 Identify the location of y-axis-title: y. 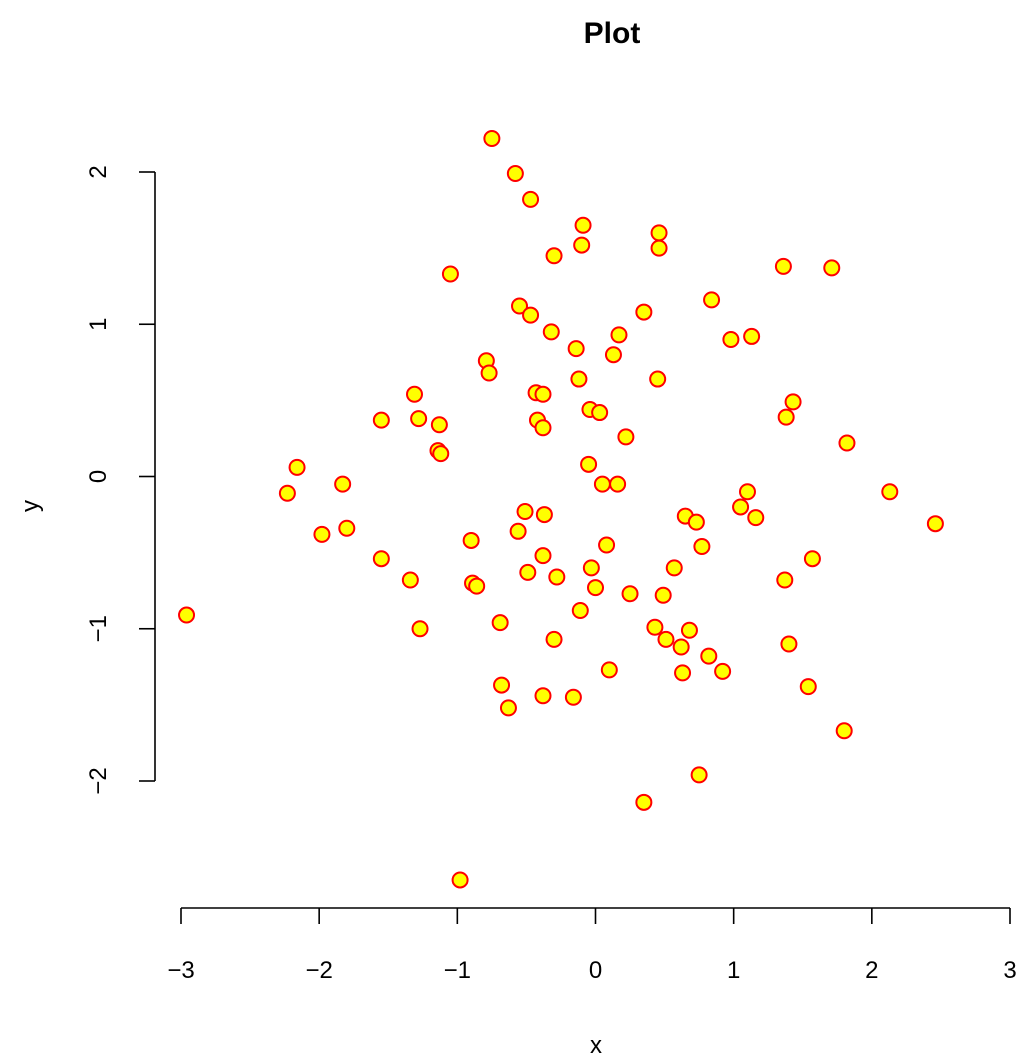
(30, 506).